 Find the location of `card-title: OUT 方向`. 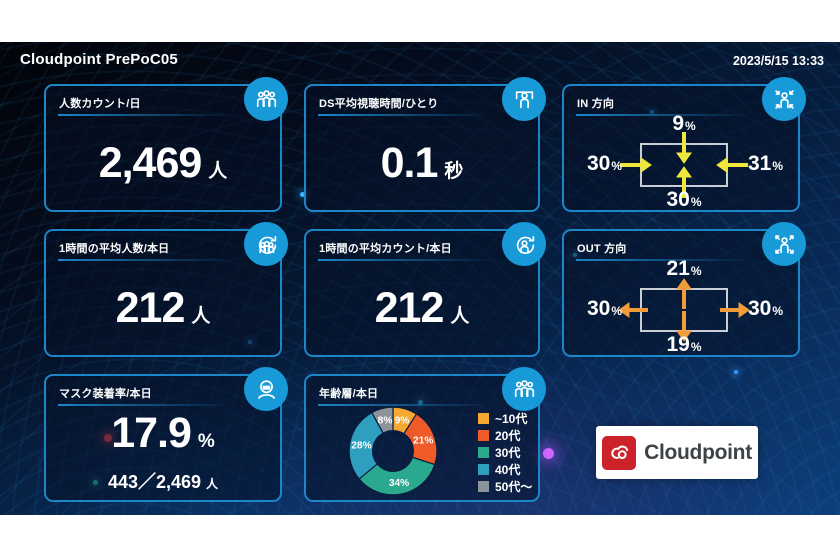

card-title: OUT 方向 is located at coordinates (602, 249).